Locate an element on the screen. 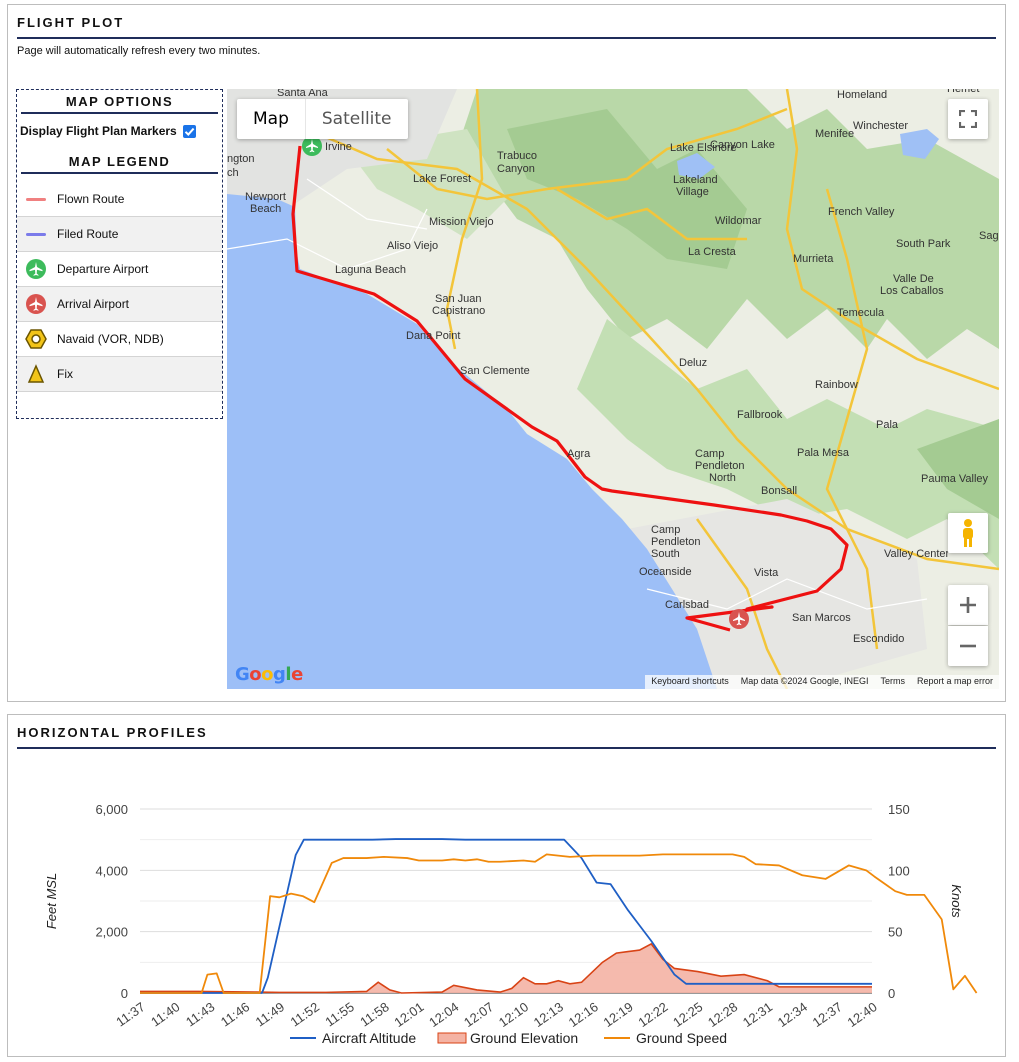  svg-text: Canyon is located at coordinates (516, 169).